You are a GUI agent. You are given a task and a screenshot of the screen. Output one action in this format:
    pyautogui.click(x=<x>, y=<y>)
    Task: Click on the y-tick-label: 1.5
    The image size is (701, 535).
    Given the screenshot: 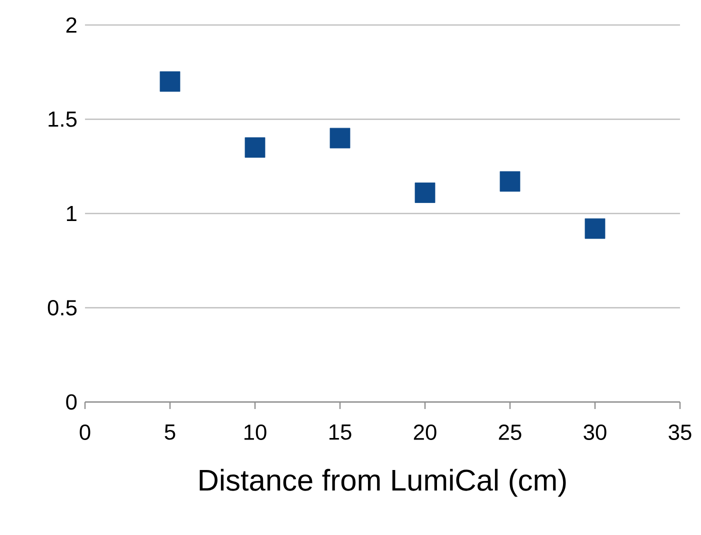 What is the action you would take?
    pyautogui.click(x=62, y=119)
    